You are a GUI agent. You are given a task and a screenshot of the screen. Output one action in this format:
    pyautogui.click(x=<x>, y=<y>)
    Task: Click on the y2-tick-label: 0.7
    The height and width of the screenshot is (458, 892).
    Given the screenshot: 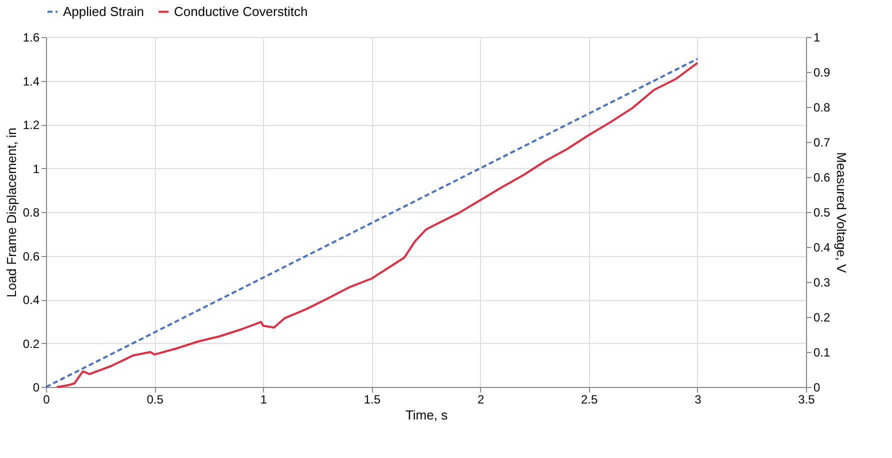 What is the action you would take?
    pyautogui.click(x=822, y=143)
    